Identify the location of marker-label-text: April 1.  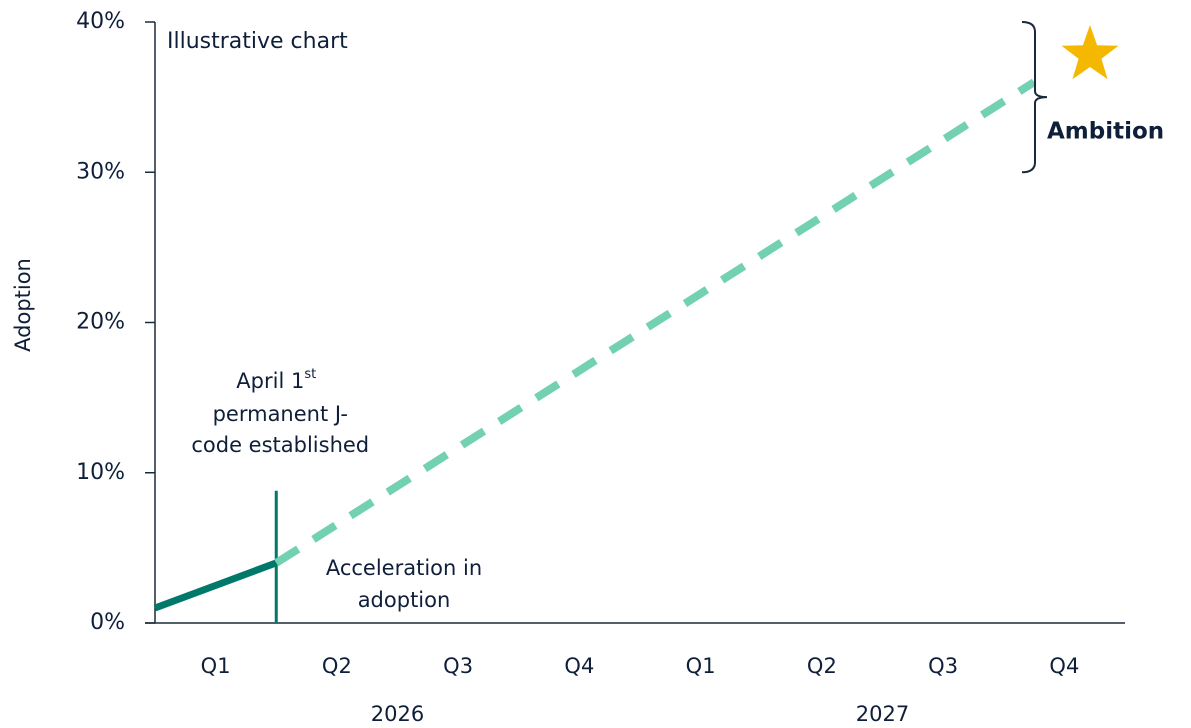
(270, 381).